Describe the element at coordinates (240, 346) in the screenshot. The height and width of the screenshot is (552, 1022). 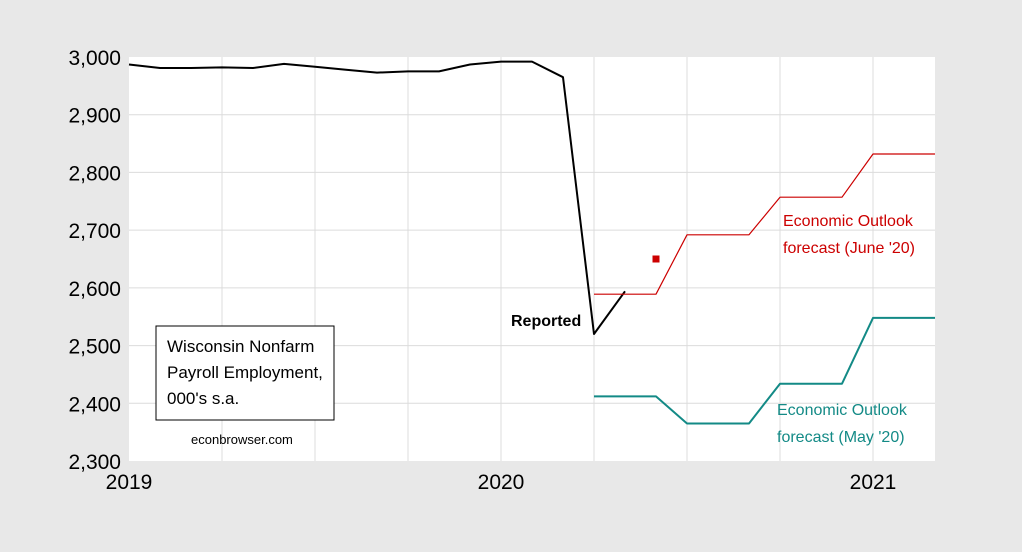
I see `note-line-1: Wisconsin Nonfarm` at that location.